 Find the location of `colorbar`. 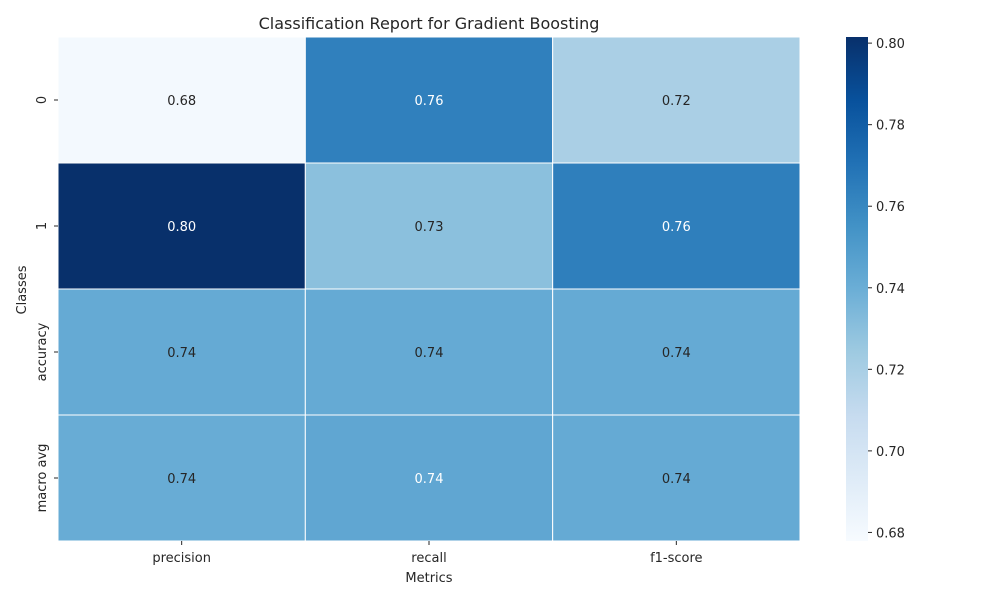

colorbar is located at coordinates (857, 289).